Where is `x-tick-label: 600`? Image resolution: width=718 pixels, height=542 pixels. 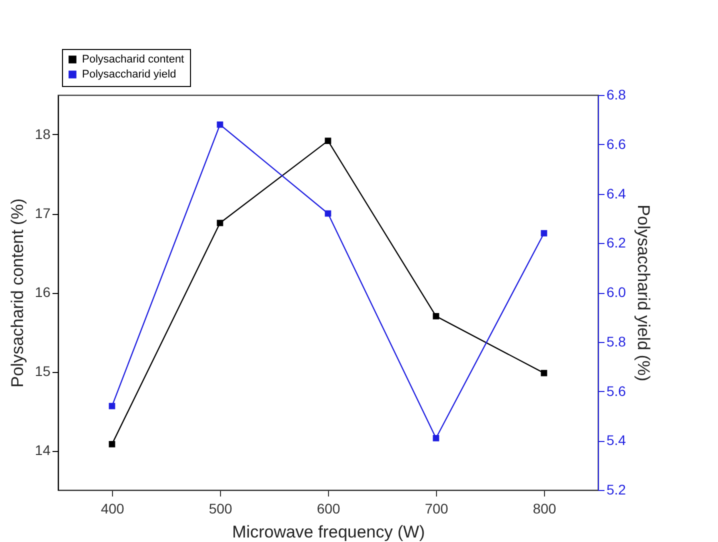 x-tick-label: 600 is located at coordinates (328, 508).